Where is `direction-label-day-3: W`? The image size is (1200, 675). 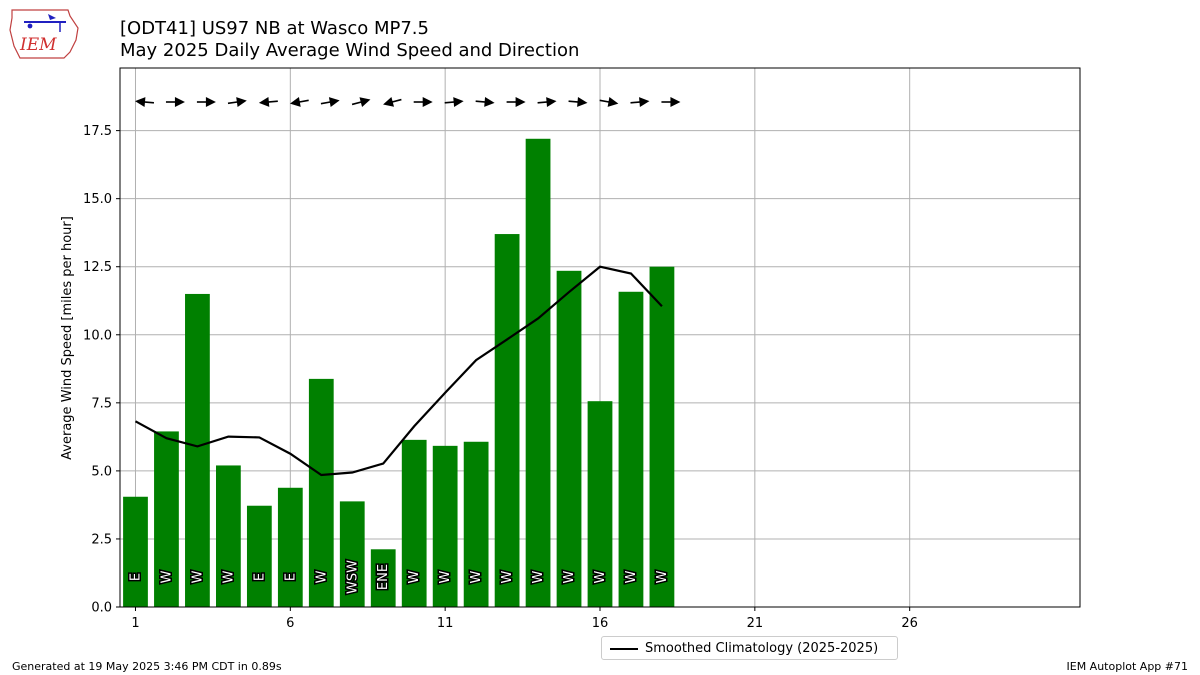
direction-label-day-3: W is located at coordinates (197, 576).